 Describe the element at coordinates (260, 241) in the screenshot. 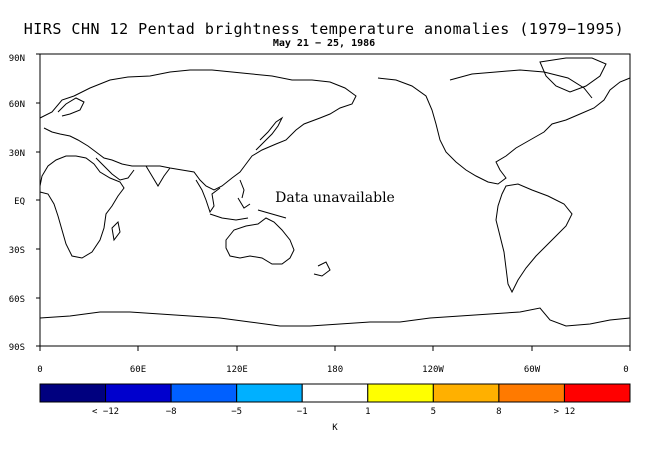

I see `australia-coast` at that location.